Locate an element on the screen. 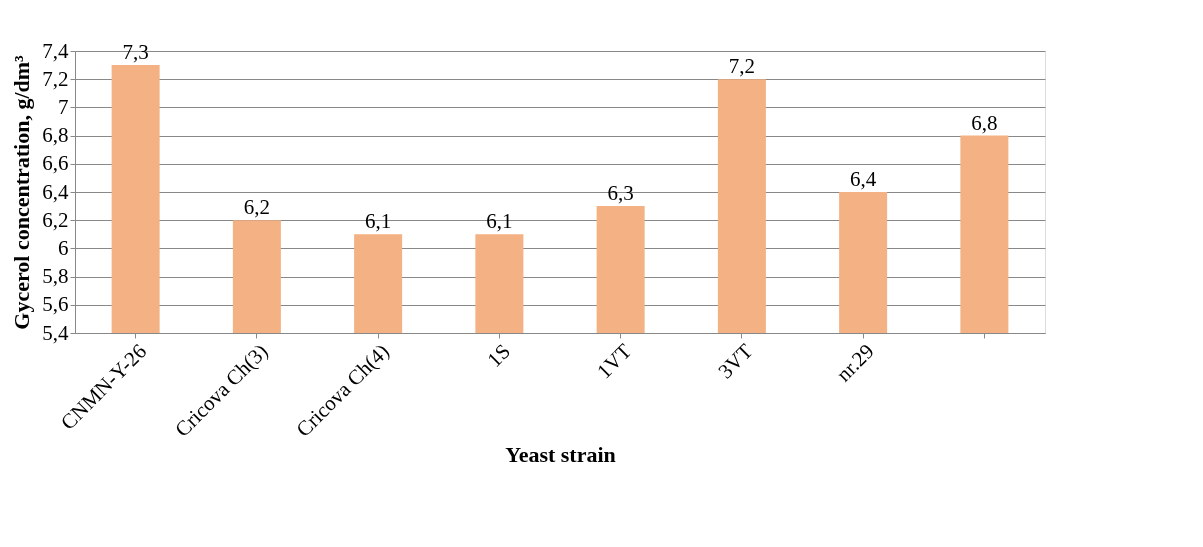 The height and width of the screenshot is (547, 1203). y-tick-label: 6,6 is located at coordinates (55, 163).